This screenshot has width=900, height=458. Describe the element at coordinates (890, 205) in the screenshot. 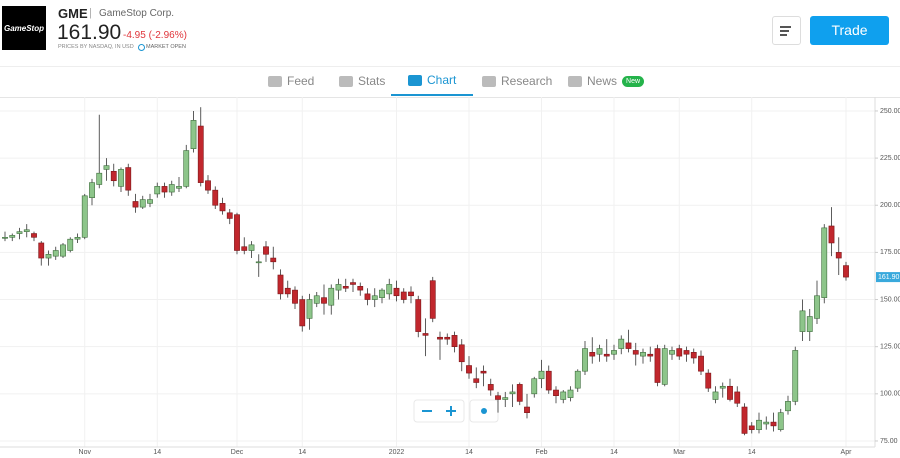

I see `y-tick-label: 200.00` at that location.